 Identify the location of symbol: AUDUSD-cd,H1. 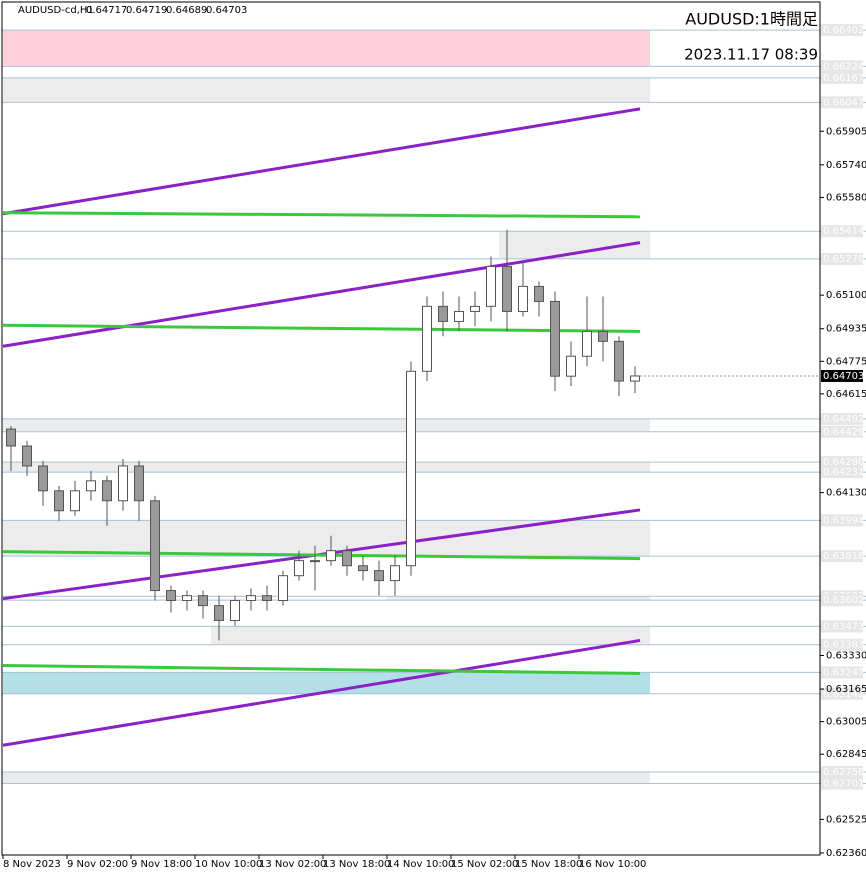
(56, 10).